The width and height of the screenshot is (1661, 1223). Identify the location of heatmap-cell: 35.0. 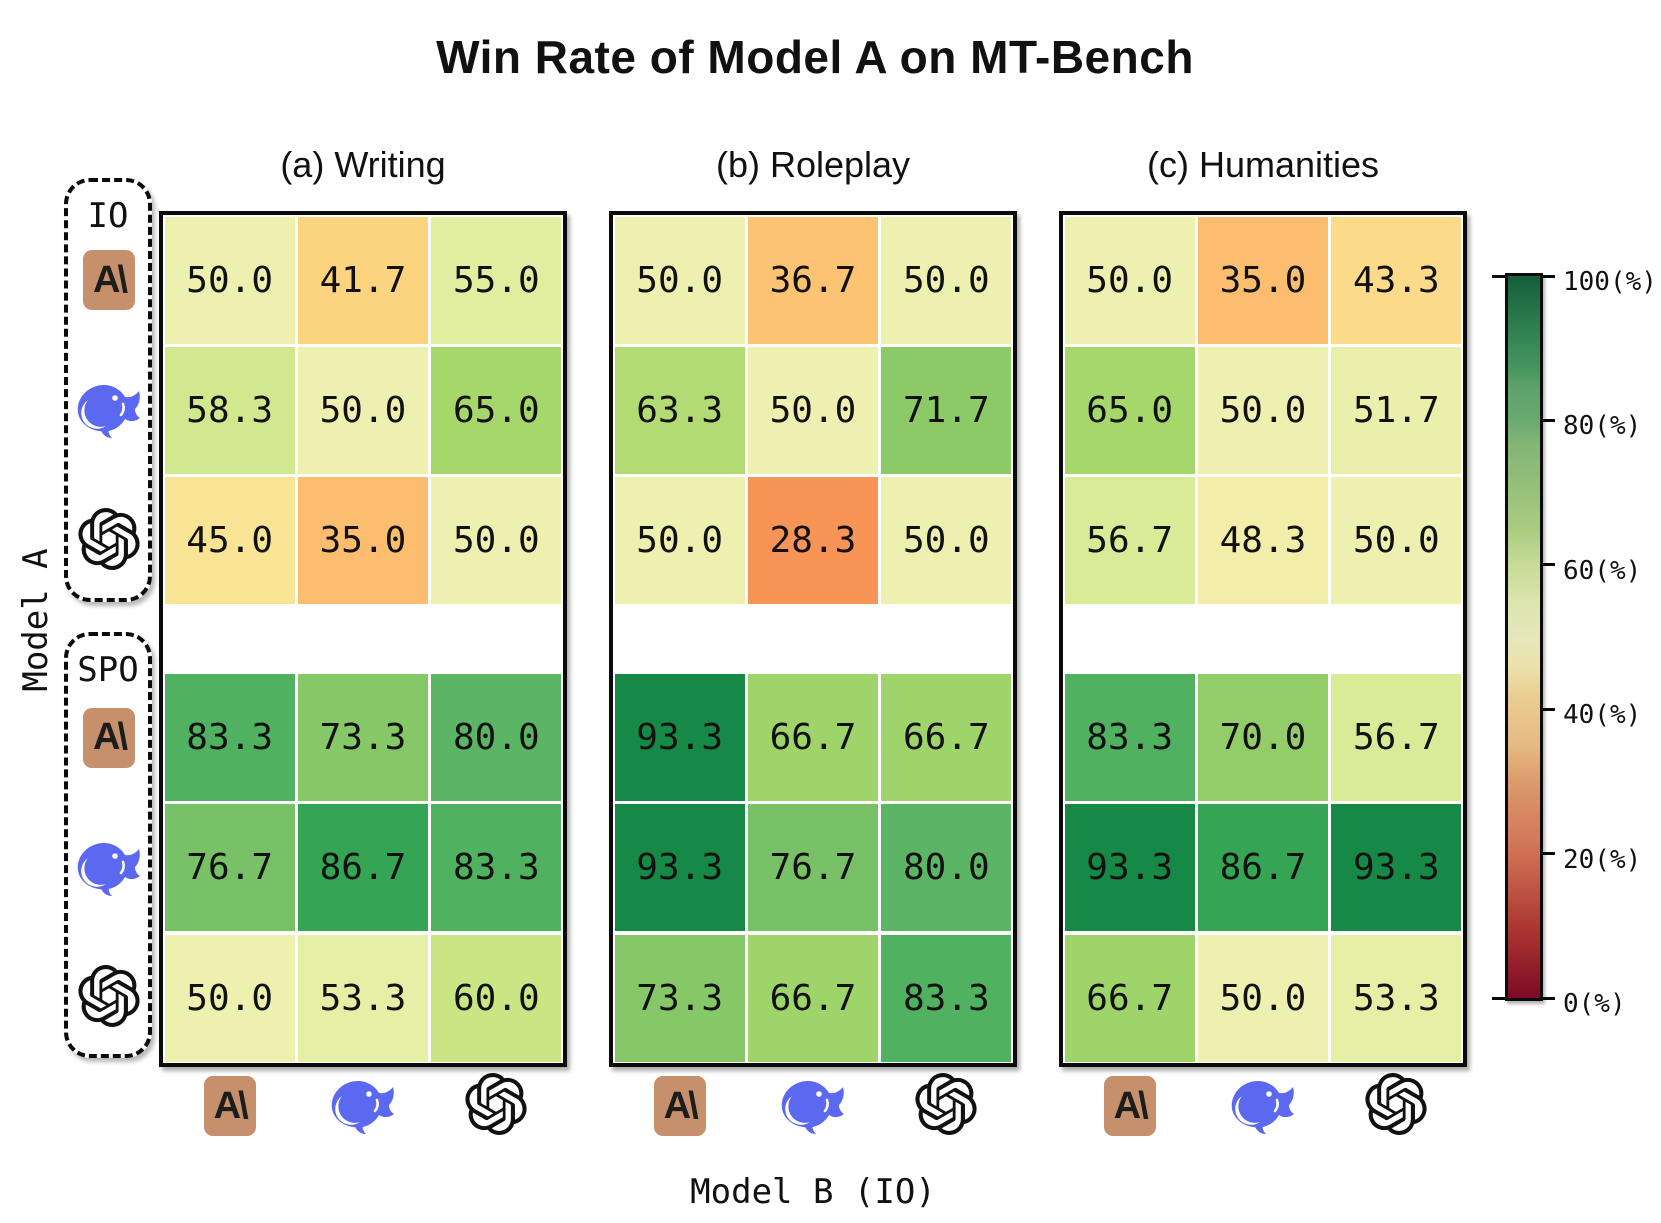
(1263, 280).